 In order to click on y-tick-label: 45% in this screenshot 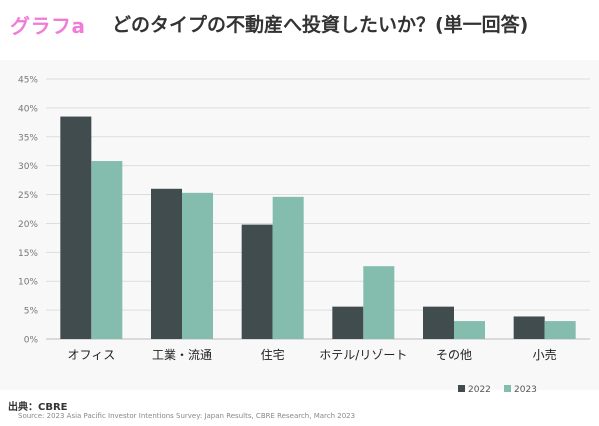, I will do `click(28, 81)`.